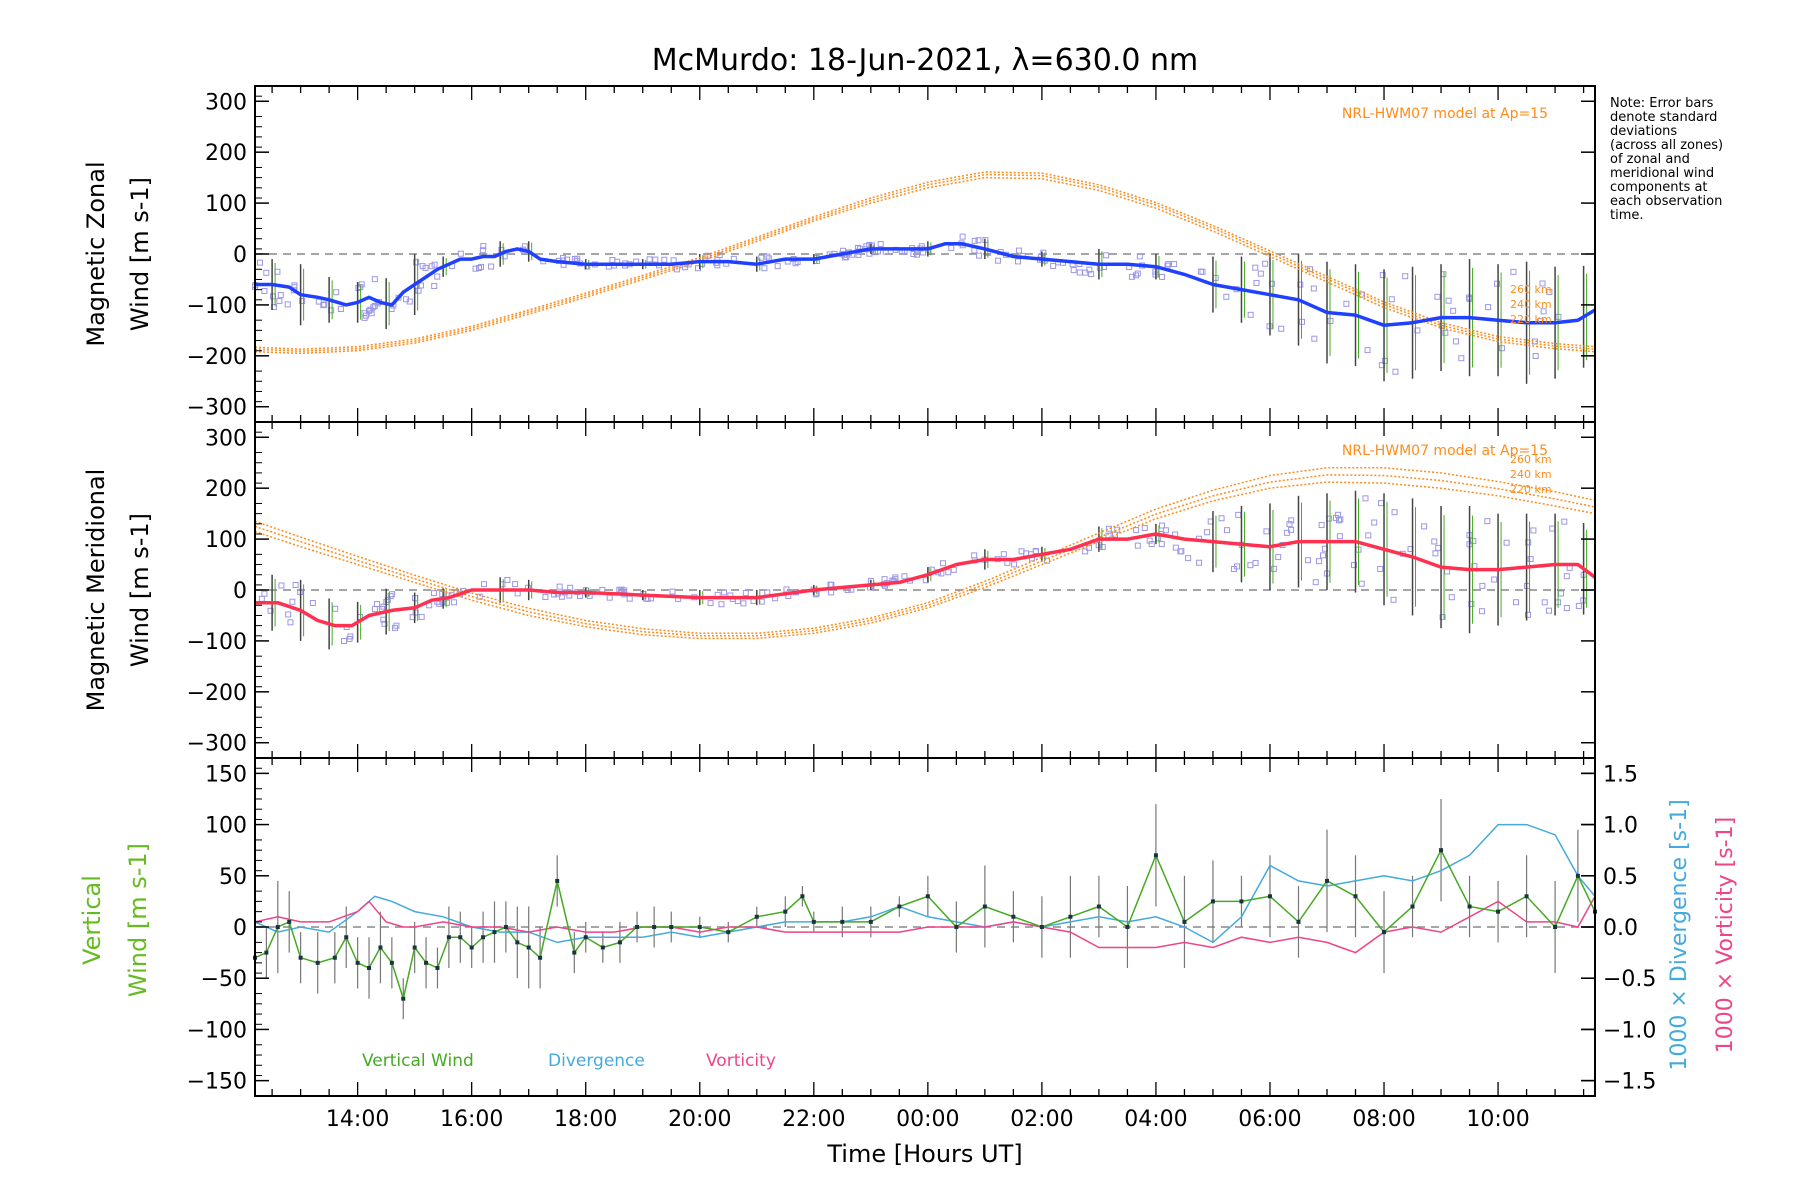 The width and height of the screenshot is (1800, 1200). What do you see at coordinates (1725, 935) in the screenshot?
I see `vorticity-axis-label: 1000 × Vorticity [s-1]` at bounding box center [1725, 935].